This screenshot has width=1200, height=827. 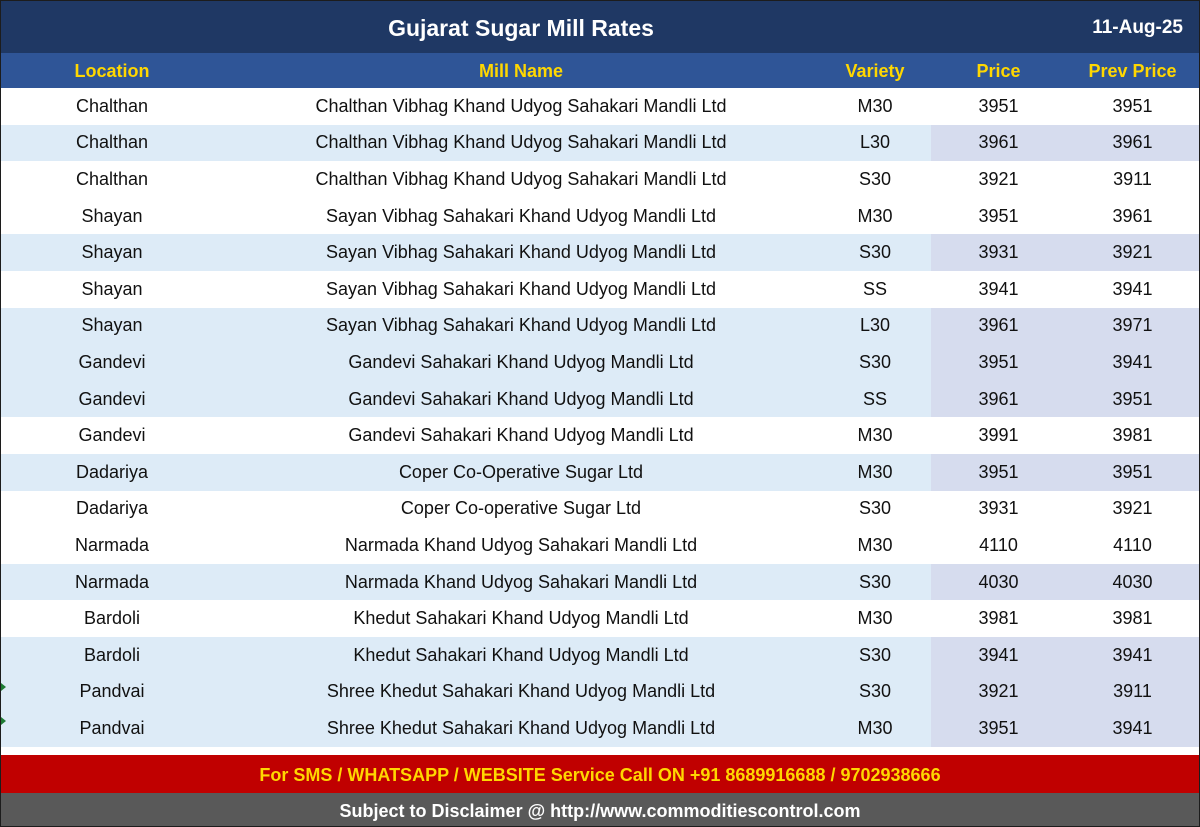 I want to click on cell-location: Narmada, so click(x=112, y=544).